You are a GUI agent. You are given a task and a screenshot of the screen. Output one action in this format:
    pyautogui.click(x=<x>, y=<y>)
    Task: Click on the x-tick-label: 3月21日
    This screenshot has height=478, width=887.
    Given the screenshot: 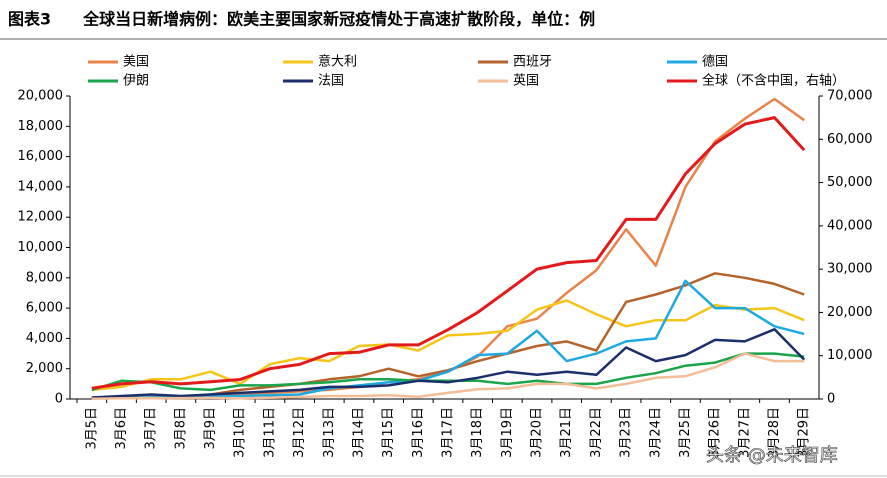 What is the action you would take?
    pyautogui.click(x=566, y=432)
    